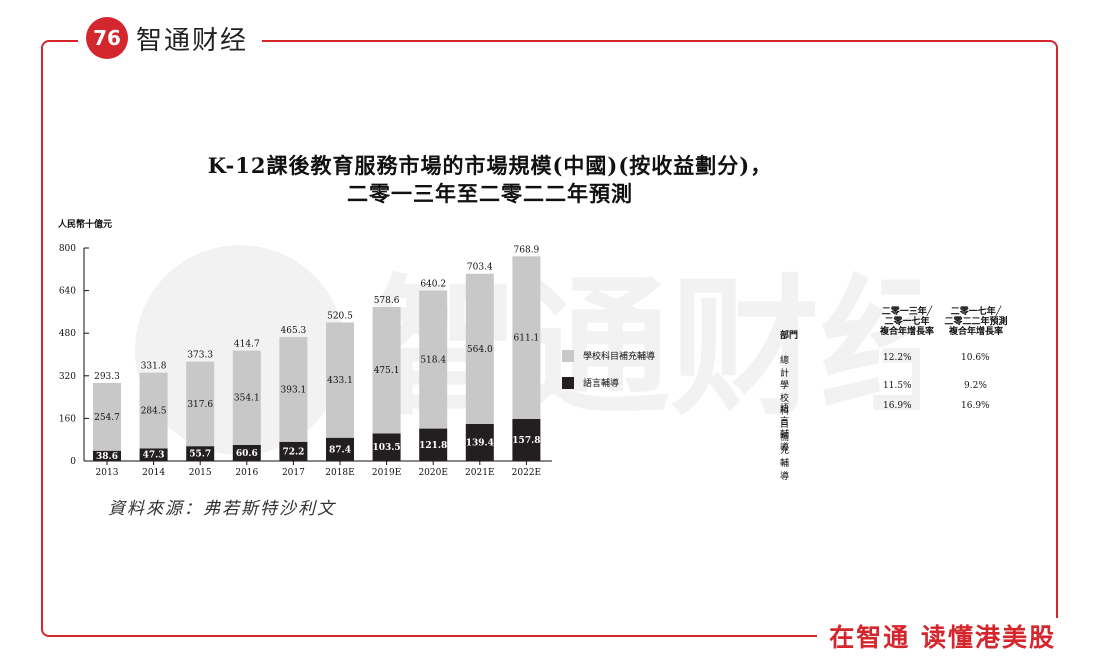 This screenshot has height=663, width=1106. What do you see at coordinates (294, 331) in the screenshot?
I see `bar-total-label: 465.3` at bounding box center [294, 331].